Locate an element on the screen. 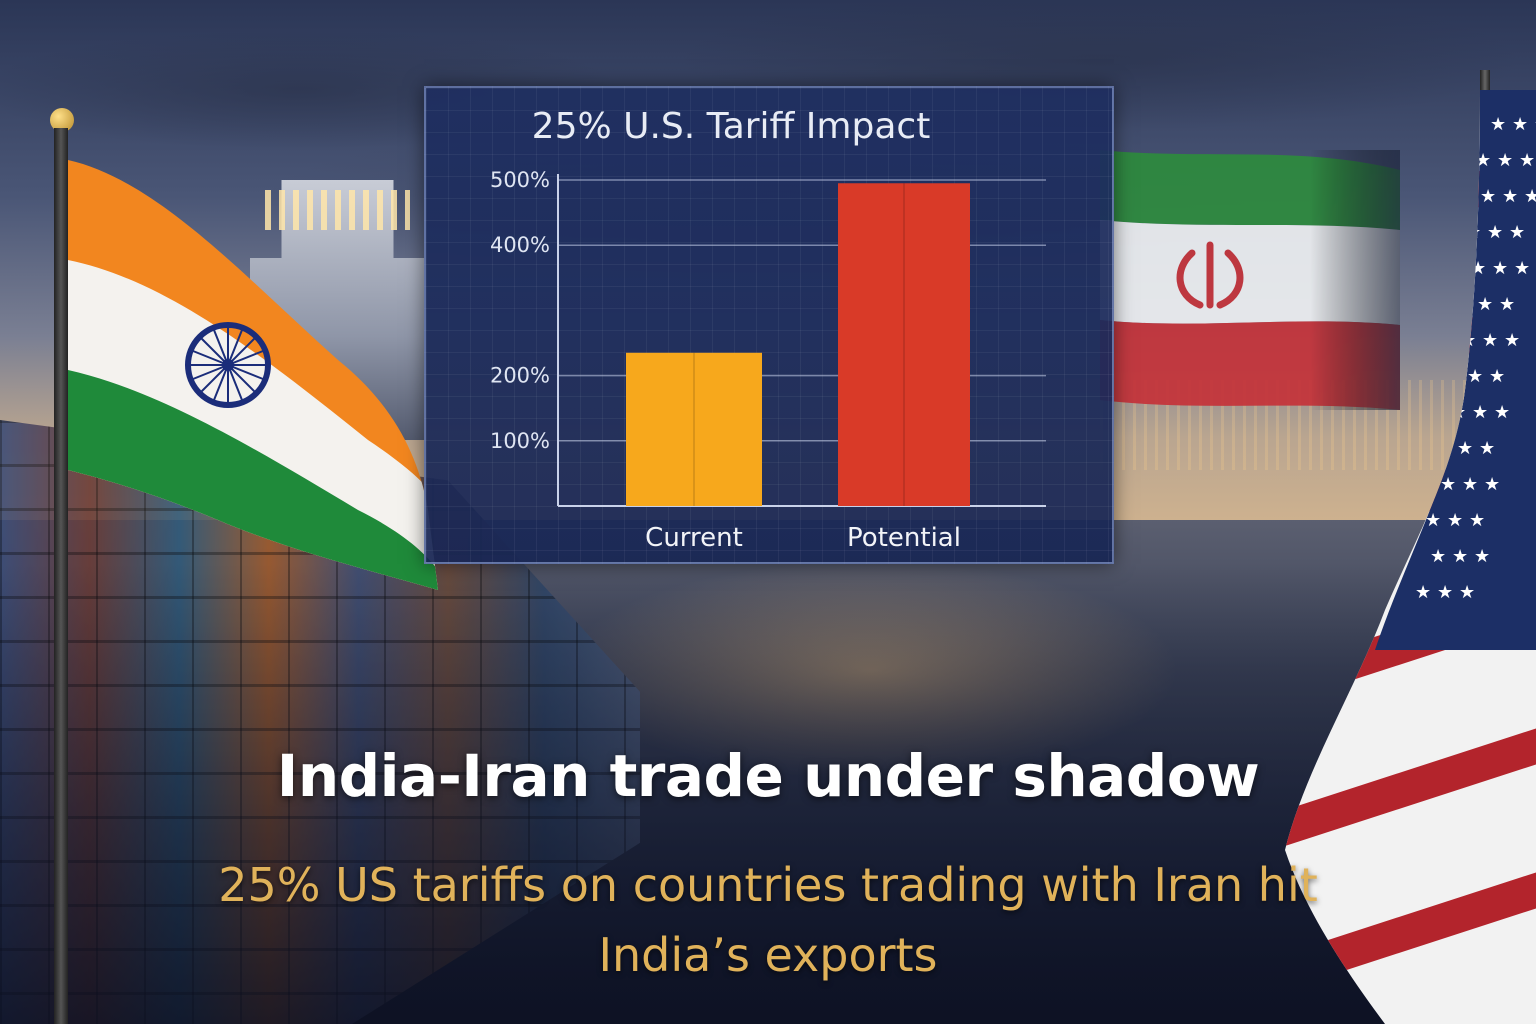 The height and width of the screenshot is (1024, 1536). india-flag-icon is located at coordinates (253, 375).